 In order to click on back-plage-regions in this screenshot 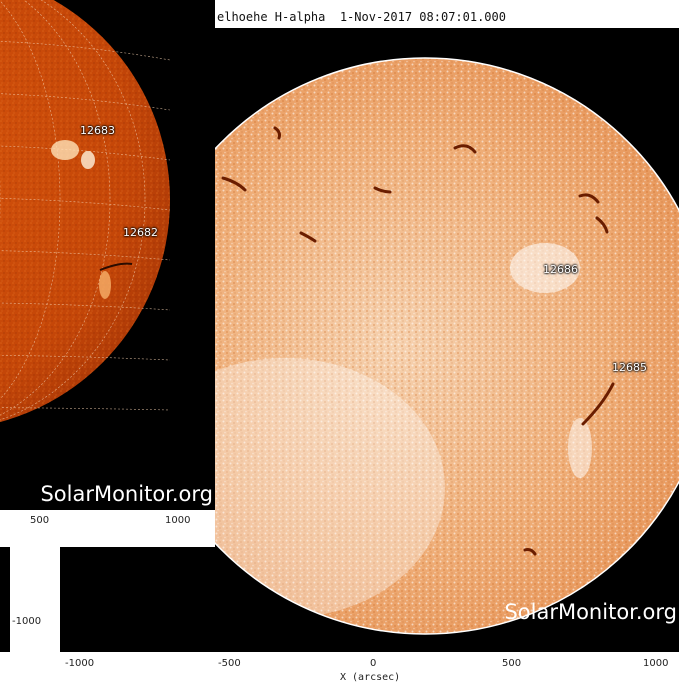, I will do `click(92, 219)`.